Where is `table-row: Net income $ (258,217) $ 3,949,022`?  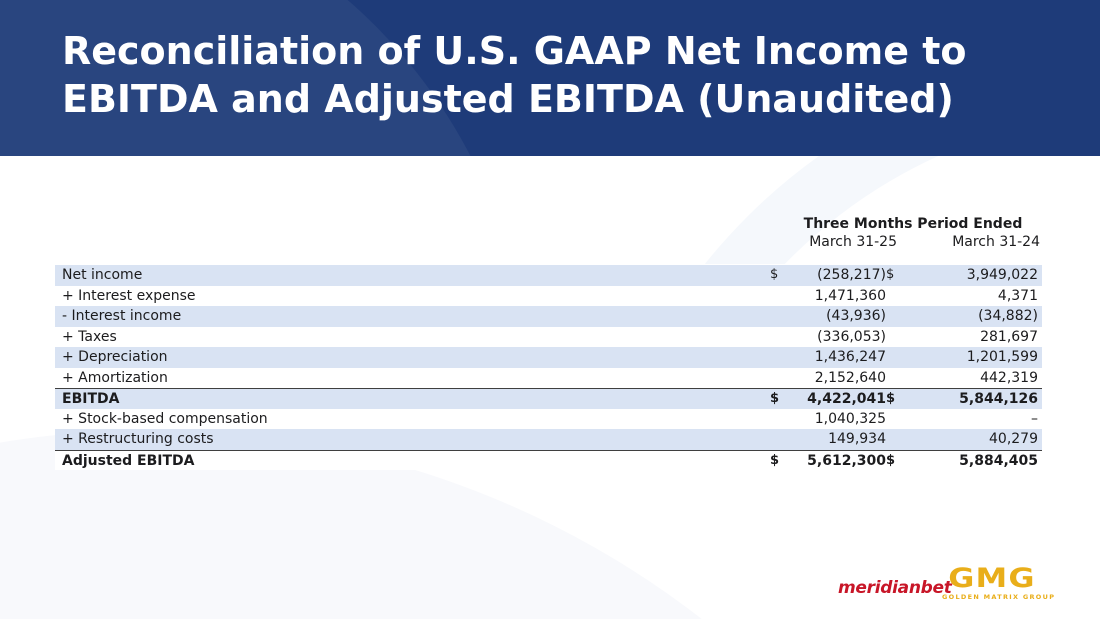
table-row: Net income $ (258,217) $ 3,949,022 is located at coordinates (548, 275).